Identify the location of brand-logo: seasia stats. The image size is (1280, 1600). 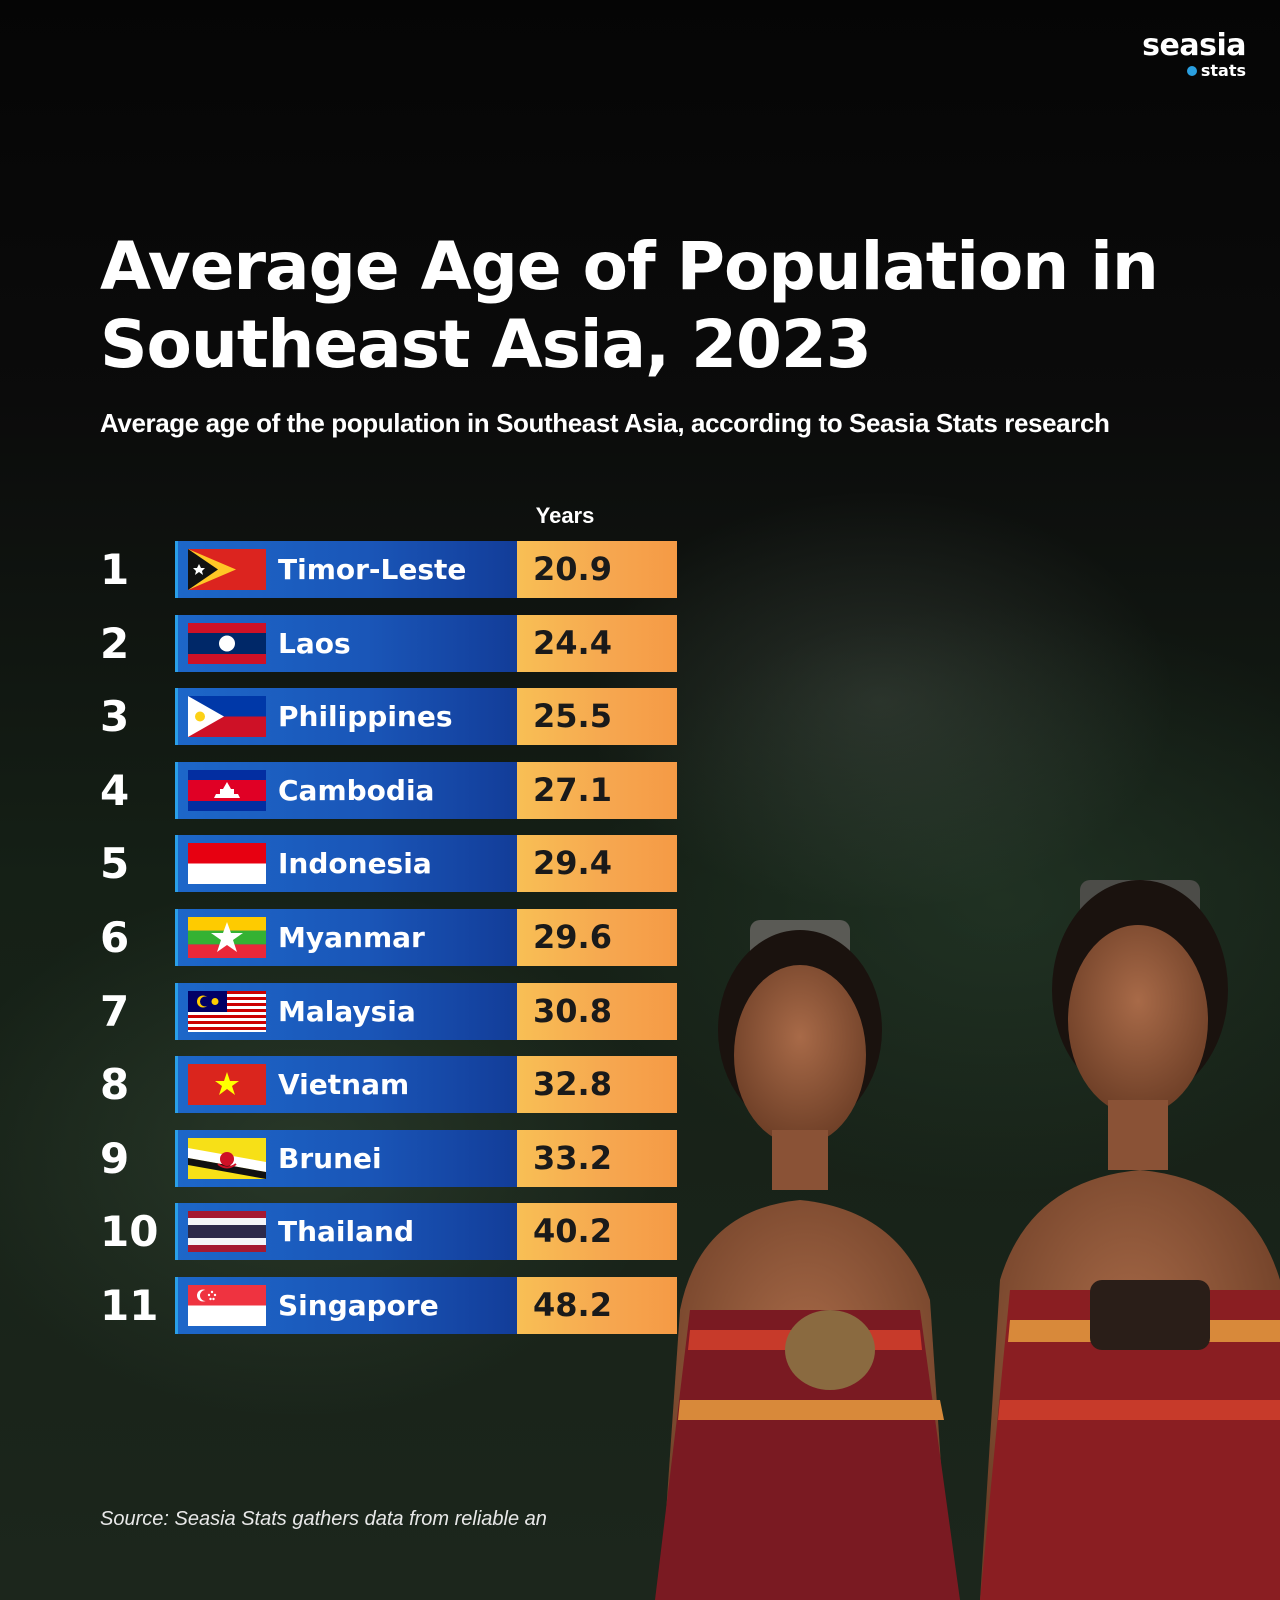
(1194, 55).